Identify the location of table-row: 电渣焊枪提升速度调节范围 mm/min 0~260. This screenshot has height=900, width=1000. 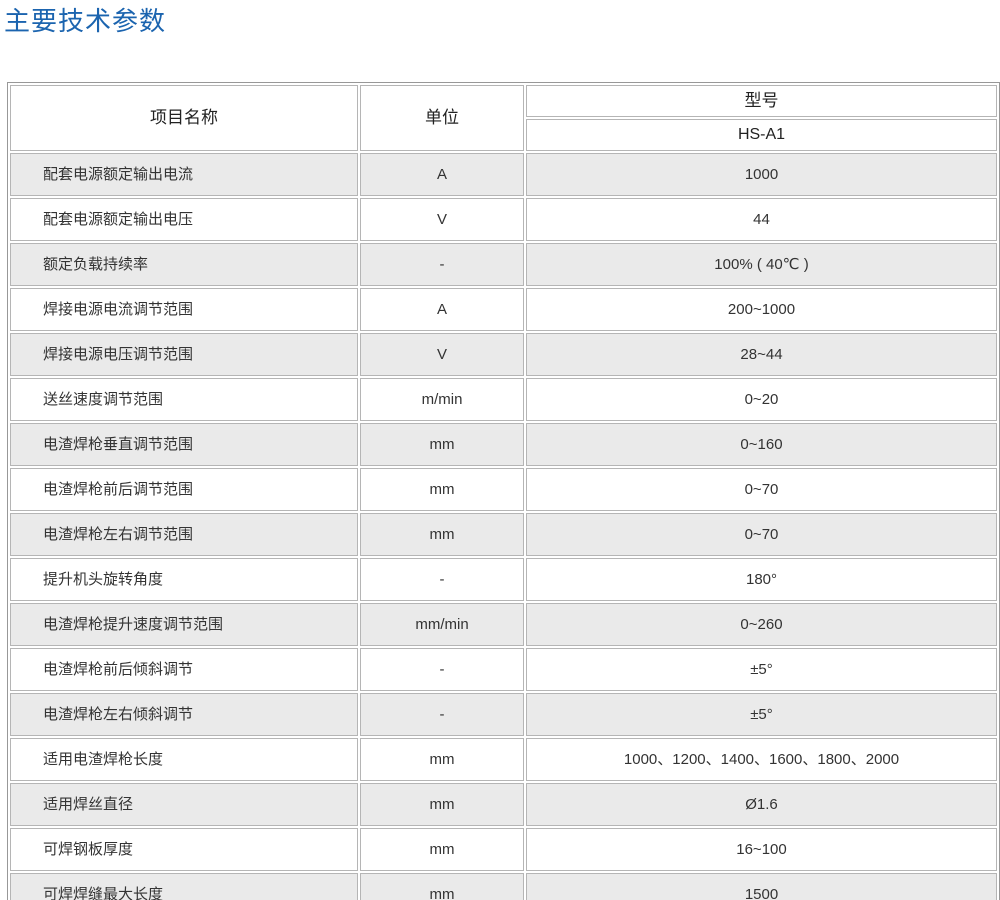
(503, 624).